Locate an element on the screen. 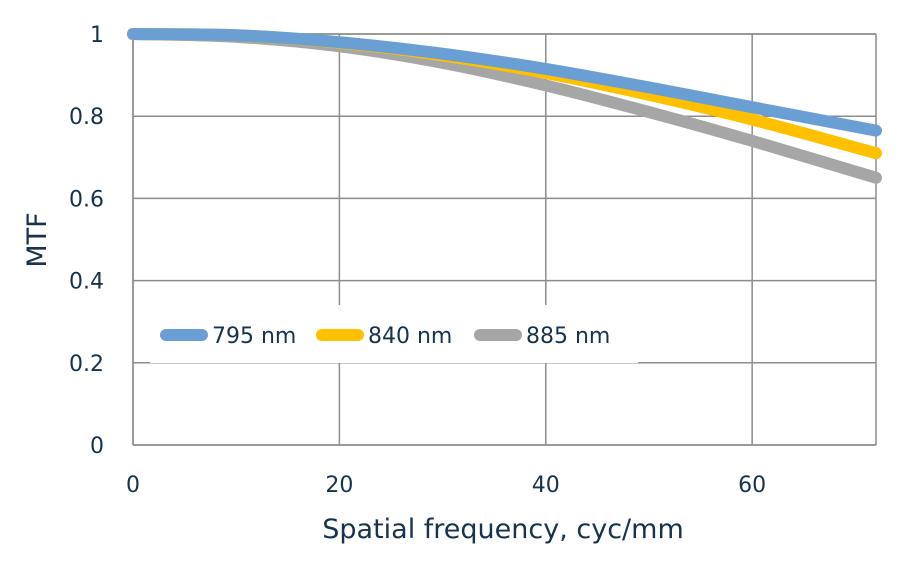  y-tick-label-1: 0.2 is located at coordinates (86, 364).